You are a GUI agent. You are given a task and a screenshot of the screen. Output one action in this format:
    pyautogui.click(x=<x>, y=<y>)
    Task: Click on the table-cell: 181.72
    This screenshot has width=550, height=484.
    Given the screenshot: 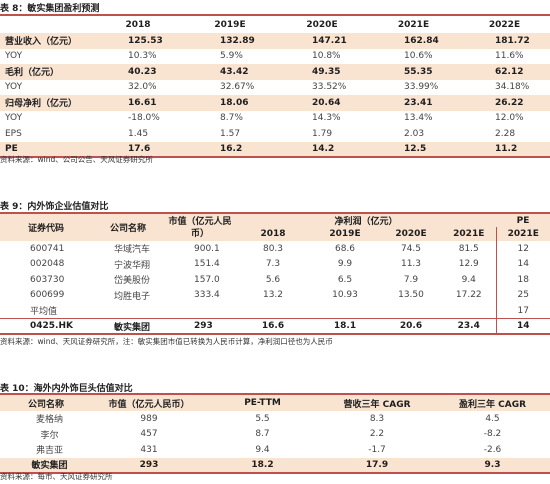 What is the action you would take?
    pyautogui.click(x=504, y=41)
    